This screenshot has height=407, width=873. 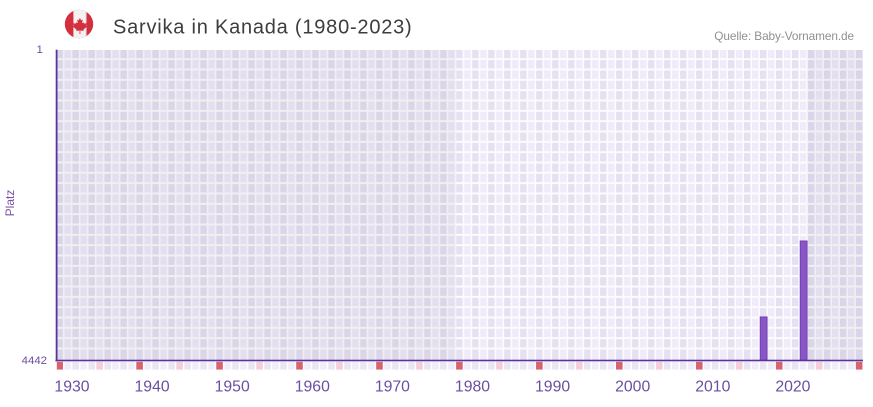 I want to click on svg-text: 1960, so click(x=312, y=387).